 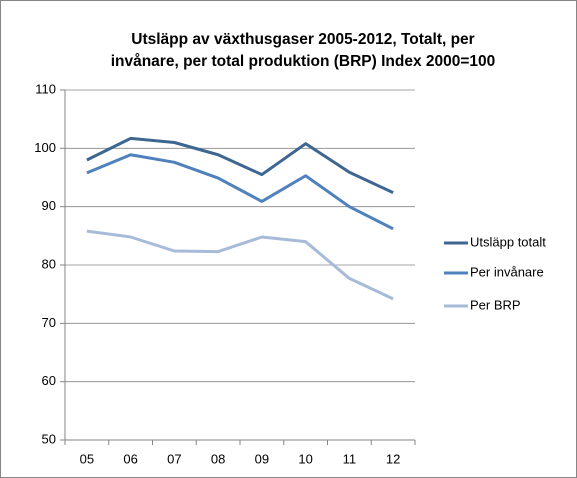 What do you see at coordinates (508, 241) in the screenshot?
I see `legend-label: Utsläpp totalt` at bounding box center [508, 241].